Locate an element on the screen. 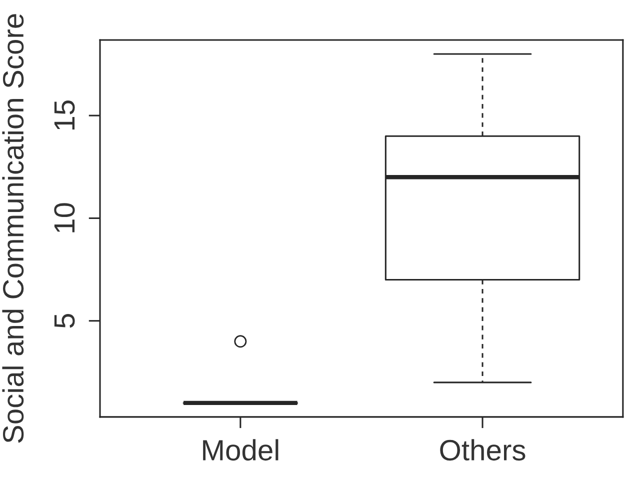  y-axis-title: Social and Communication Score is located at coordinates (13, 228).